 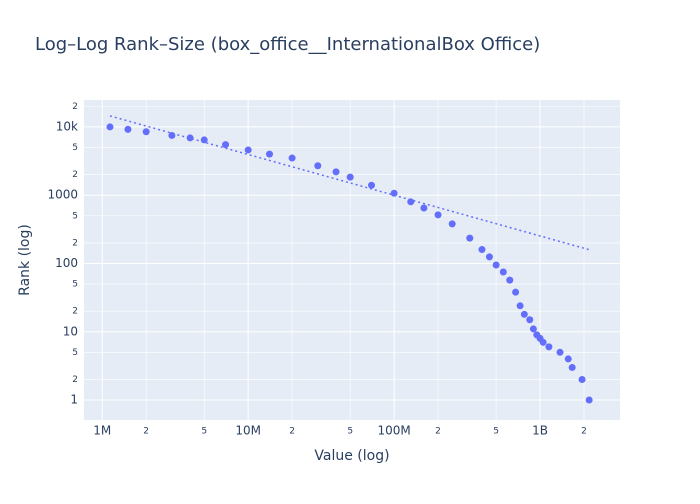 What do you see at coordinates (351, 456) in the screenshot?
I see `x-axis-title: Value (log)` at bounding box center [351, 456].